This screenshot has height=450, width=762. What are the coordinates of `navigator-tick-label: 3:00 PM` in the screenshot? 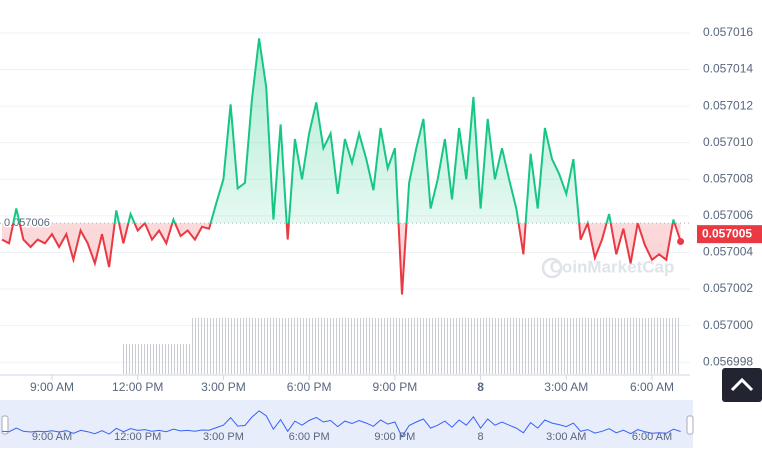 It's located at (223, 437).